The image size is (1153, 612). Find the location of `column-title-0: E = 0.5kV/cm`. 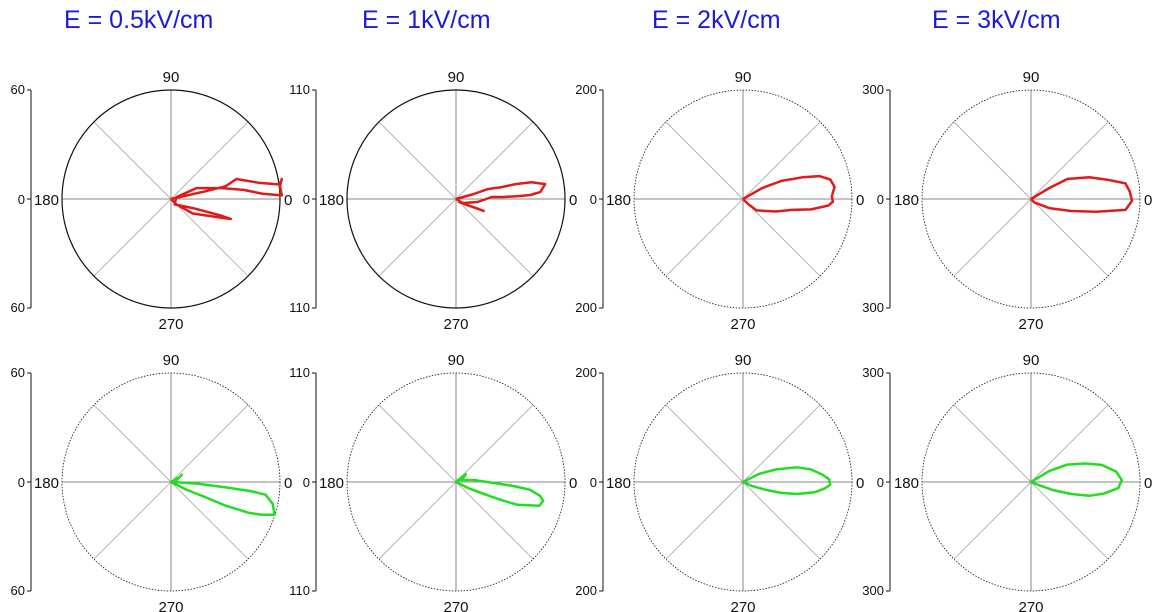

column-title-0: E = 0.5kV/cm is located at coordinates (139, 20).